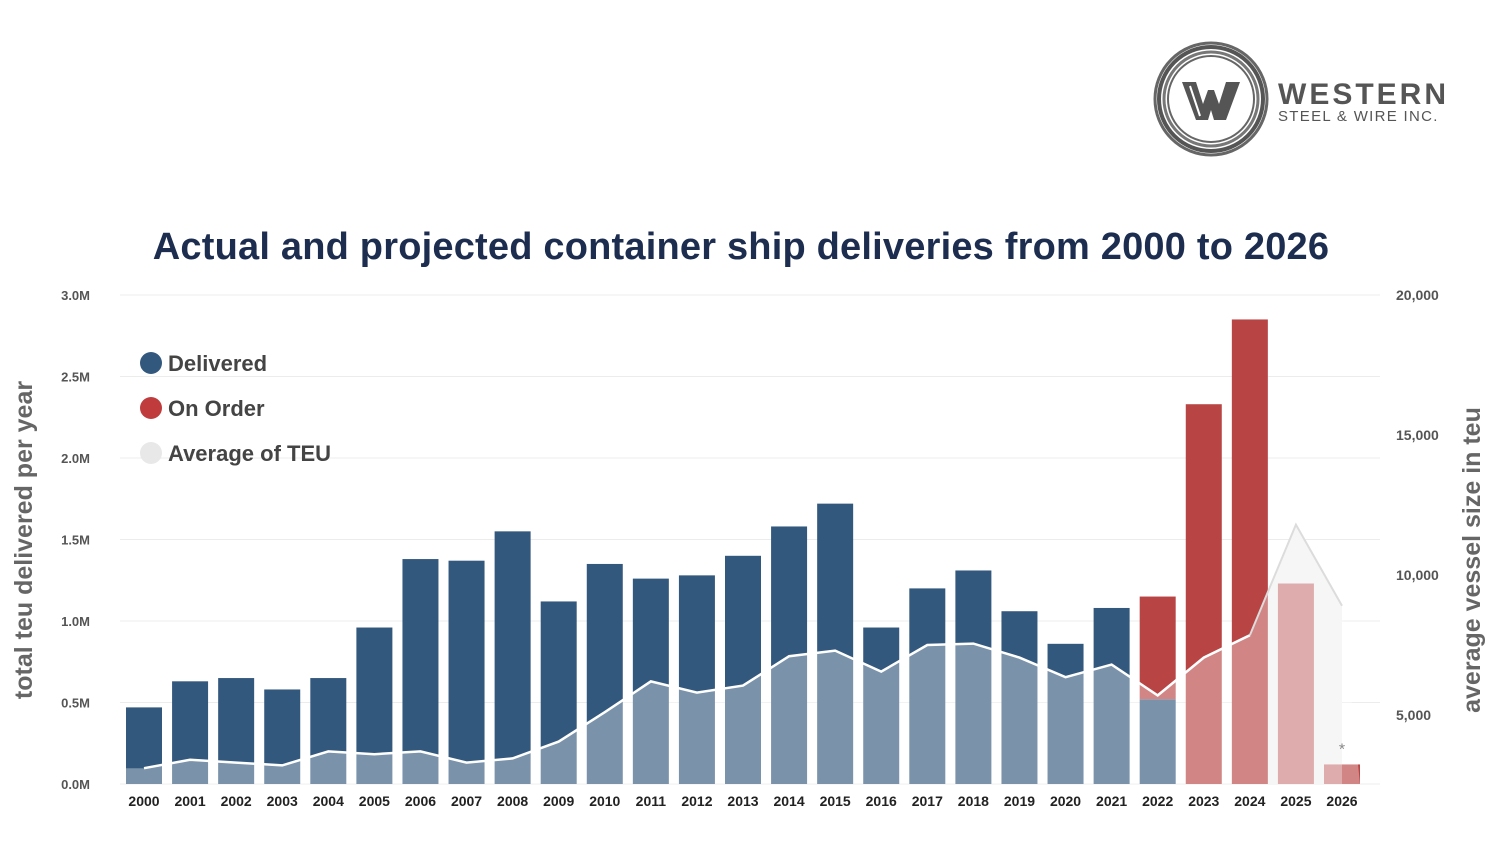 Image resolution: width=1500 pixels, height=845 pixels. Describe the element at coordinates (374, 801) in the screenshot. I see `x-tick-label: 2005` at that location.